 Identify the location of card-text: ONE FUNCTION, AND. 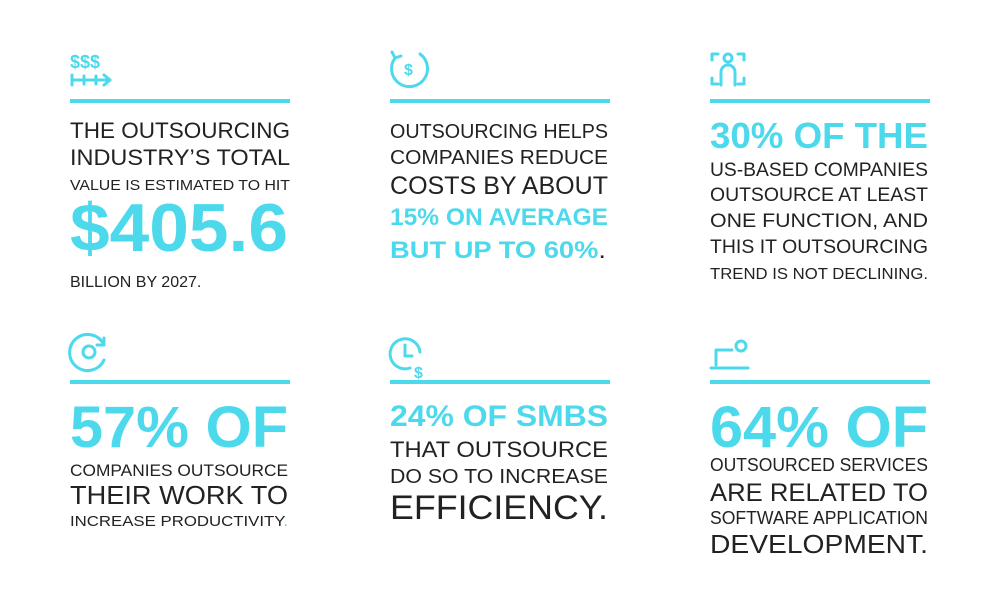
(819, 221).